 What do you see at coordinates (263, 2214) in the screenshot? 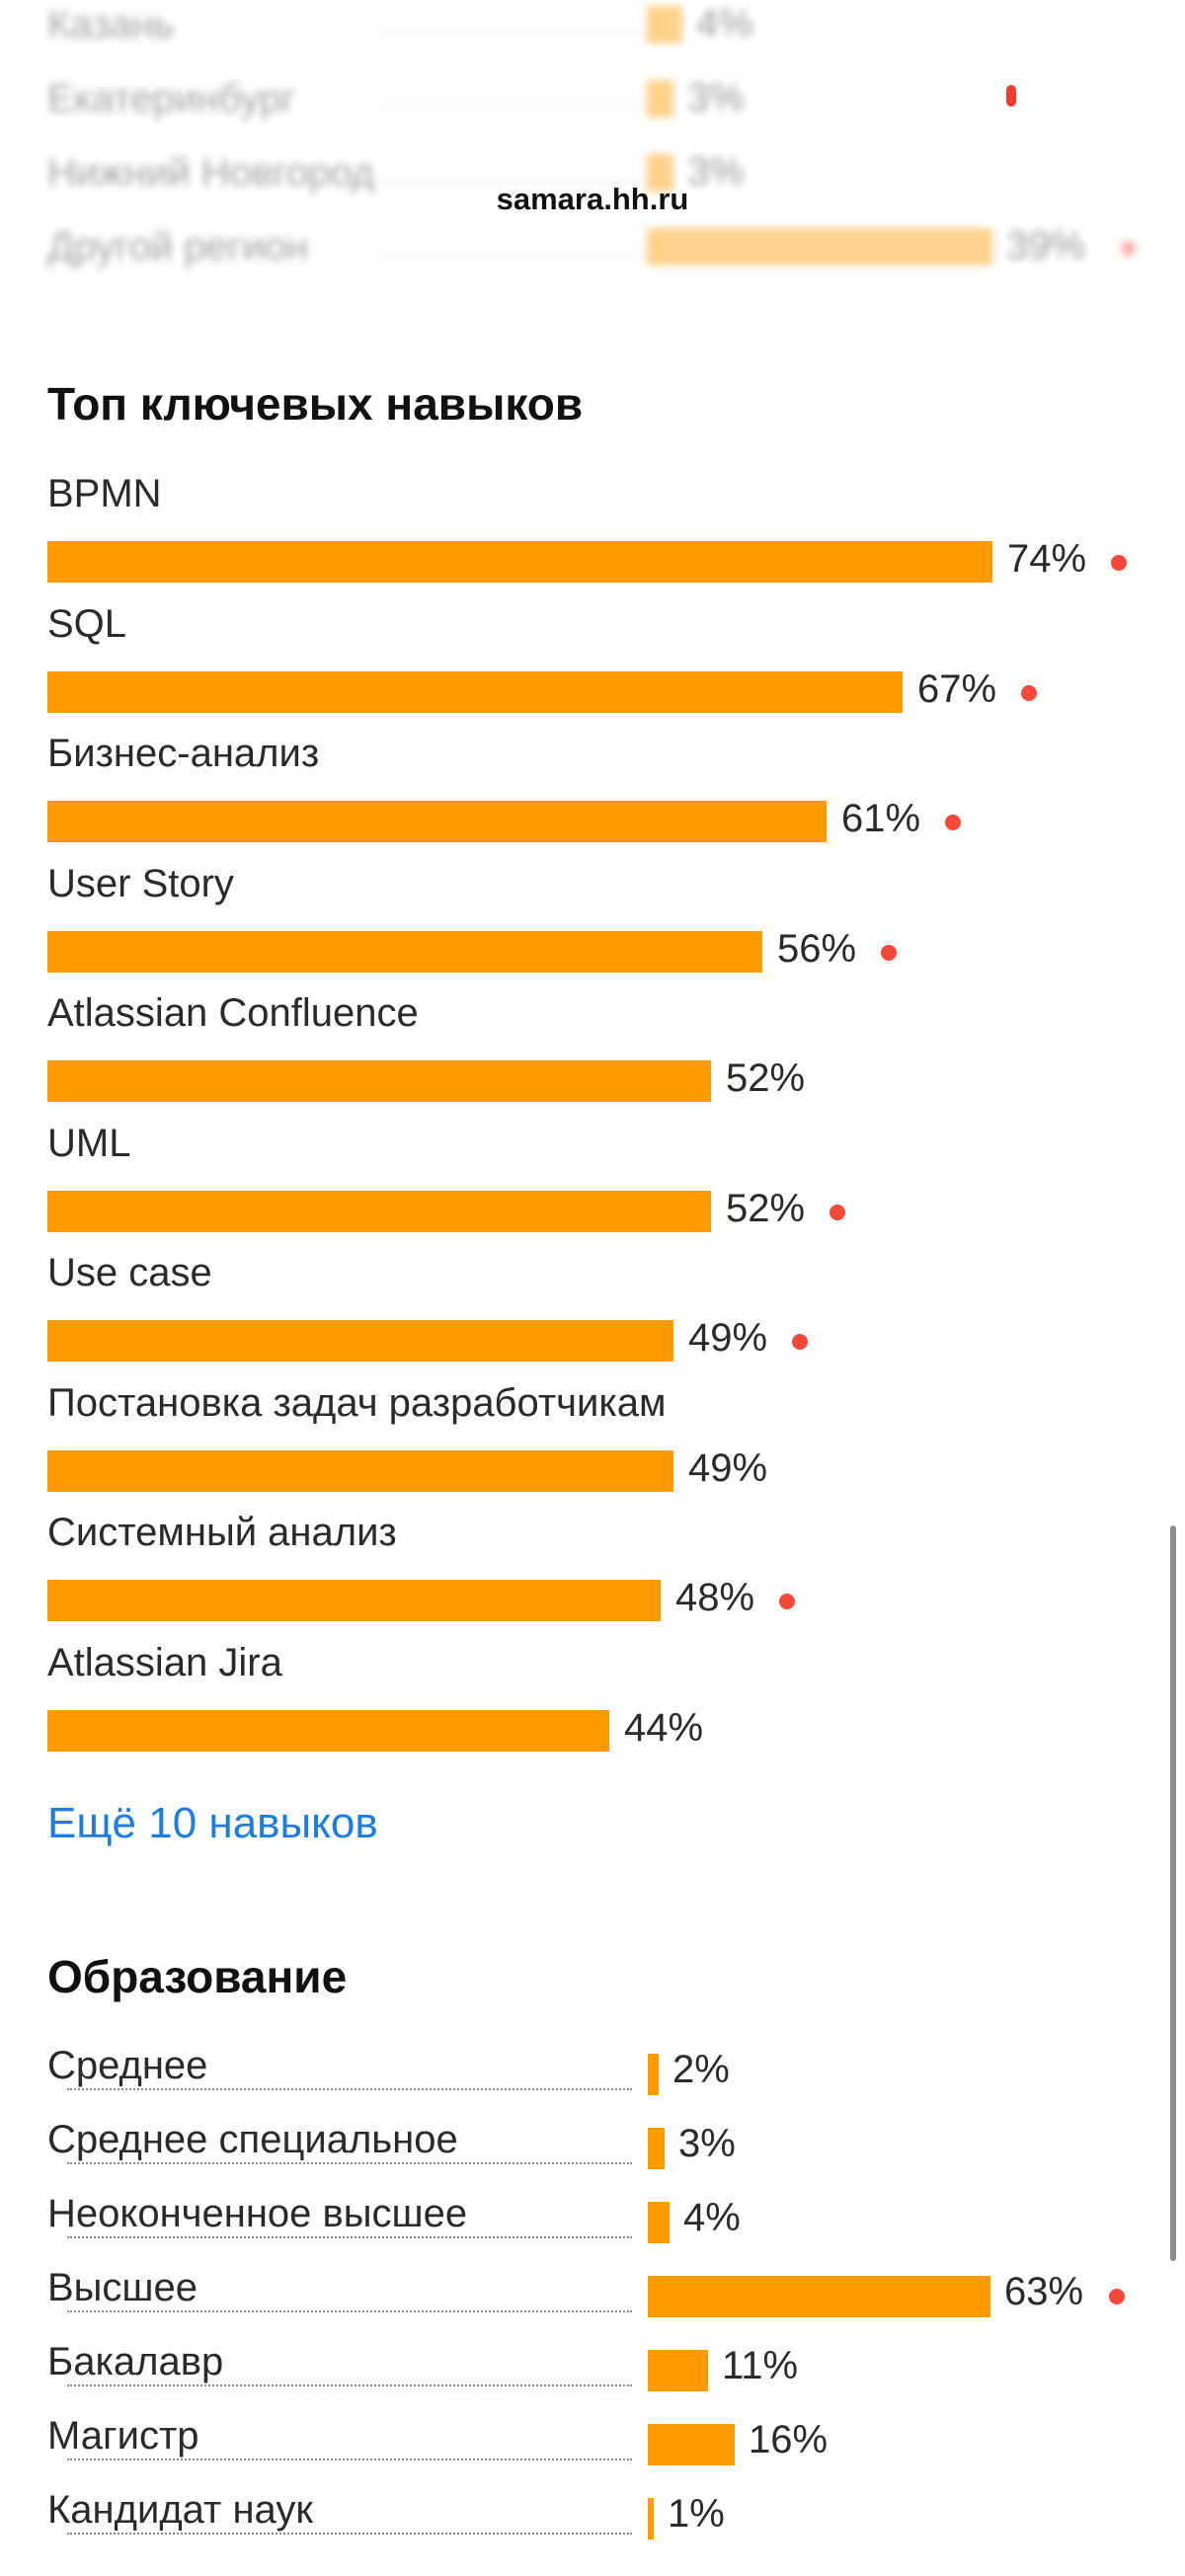
I see `education-label: Неоконченное высшее` at bounding box center [263, 2214].